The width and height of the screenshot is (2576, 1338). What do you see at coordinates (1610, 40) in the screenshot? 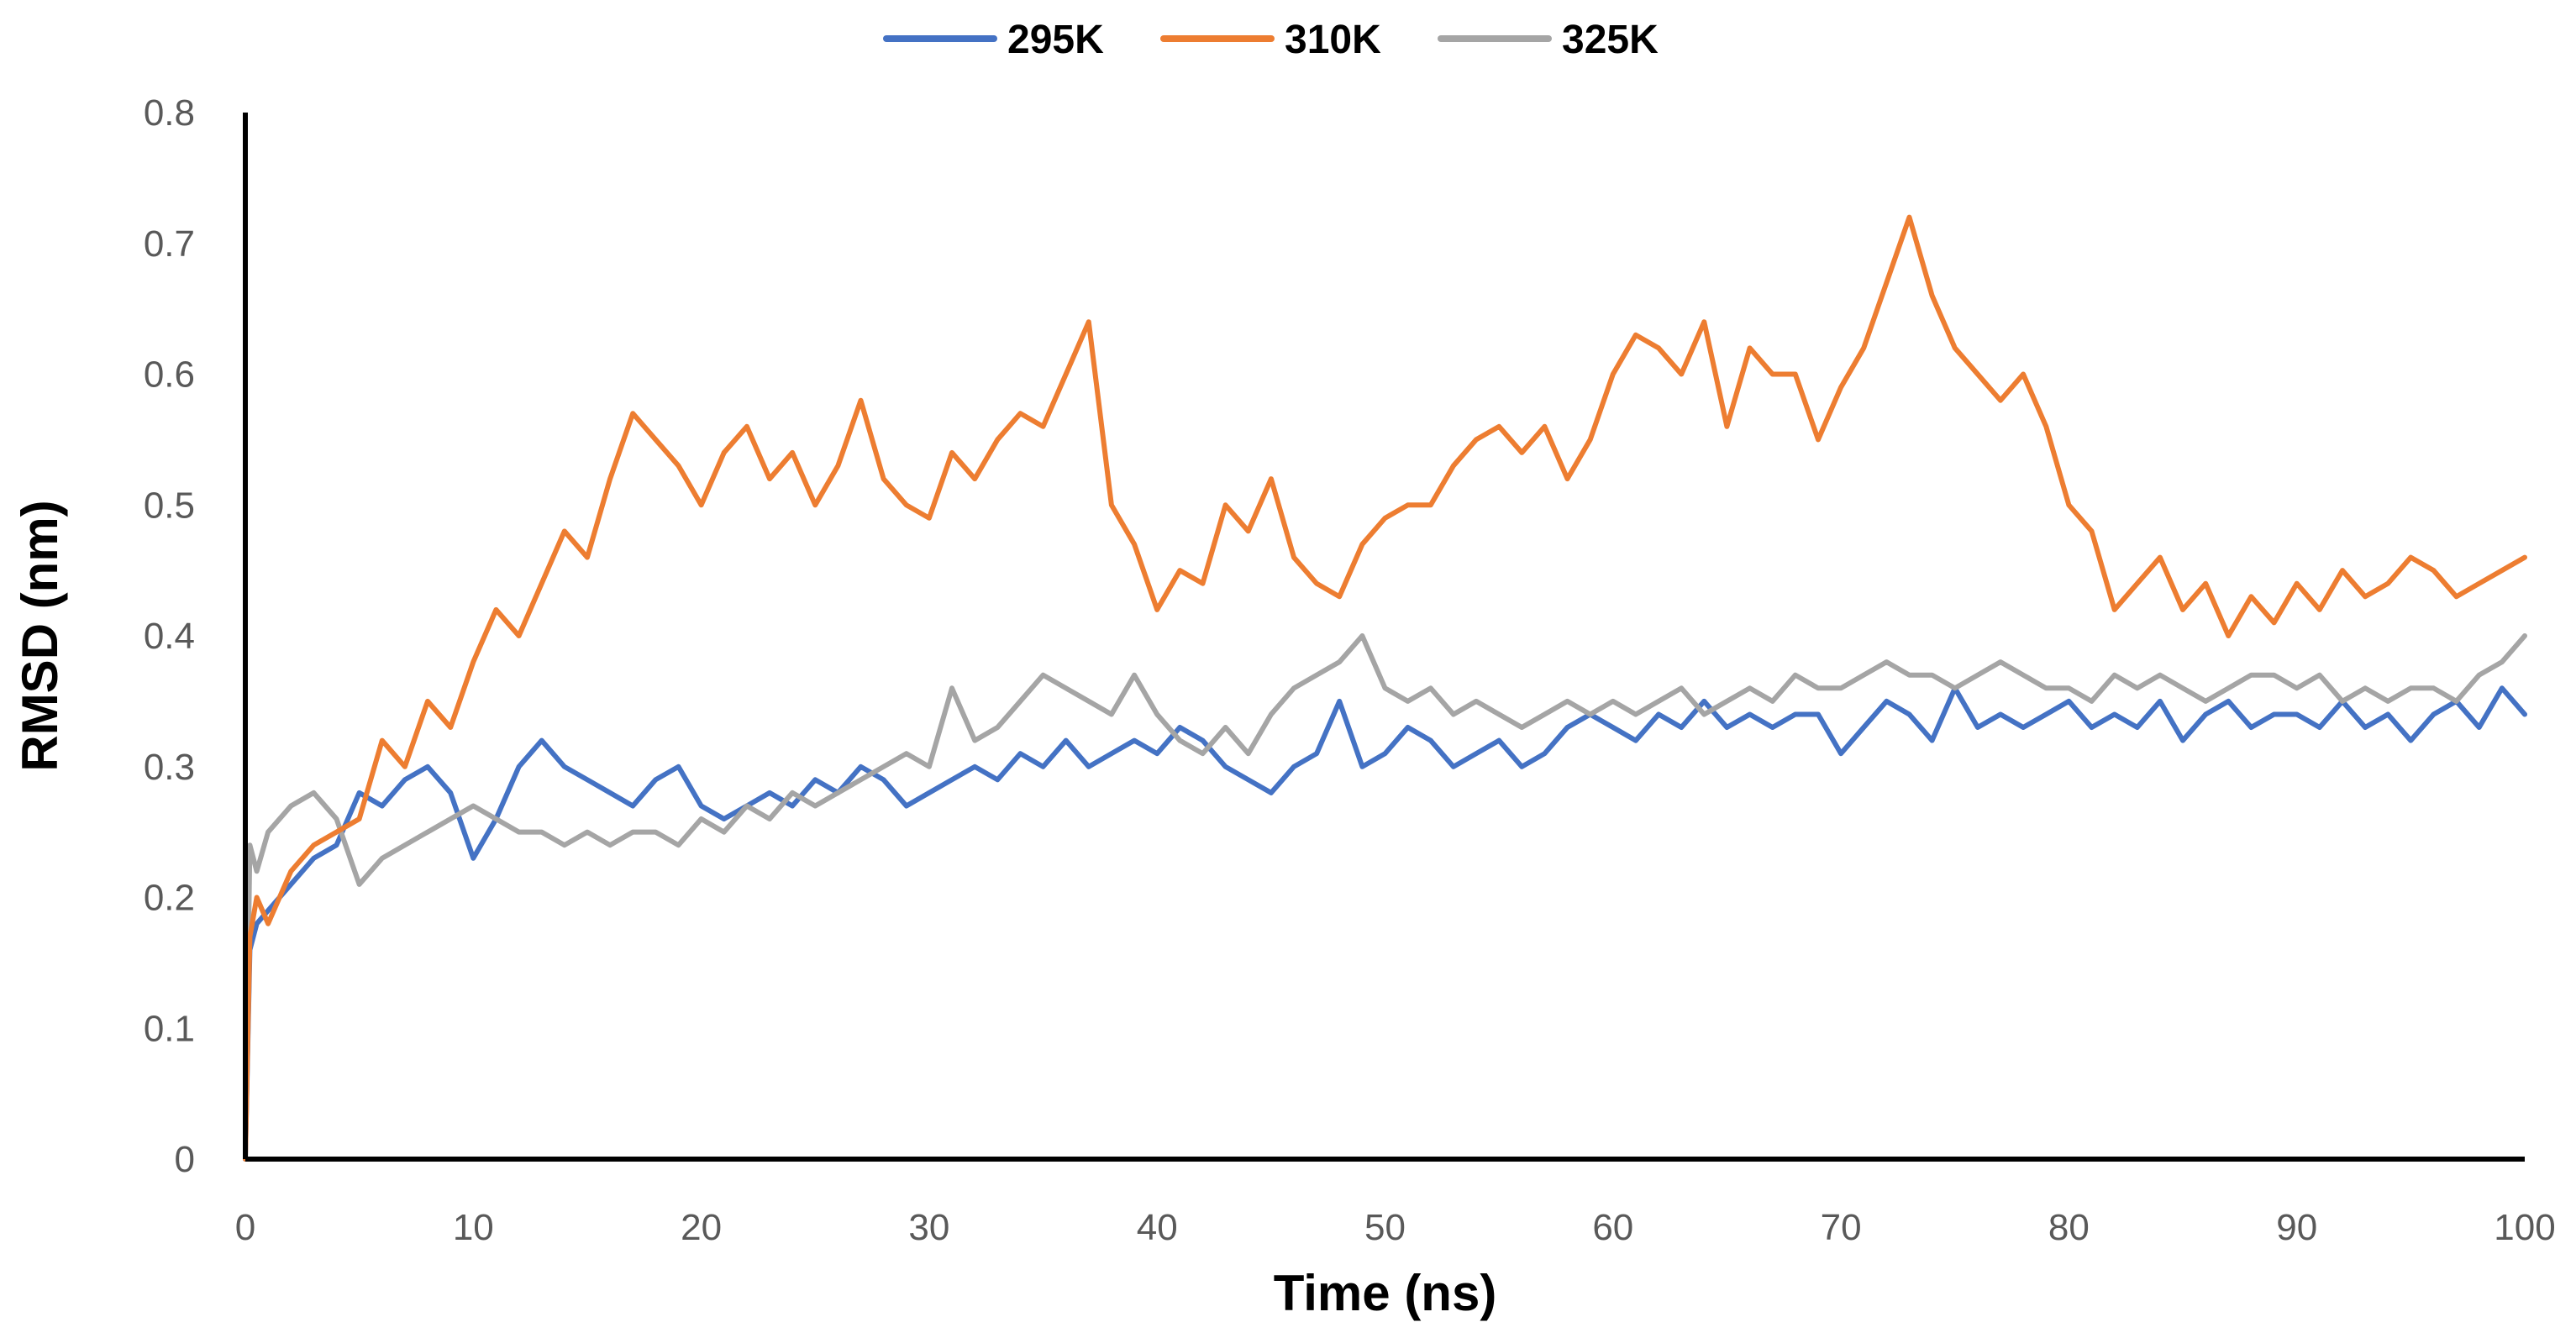
I see `legend-label-325k: 325K` at bounding box center [1610, 40].